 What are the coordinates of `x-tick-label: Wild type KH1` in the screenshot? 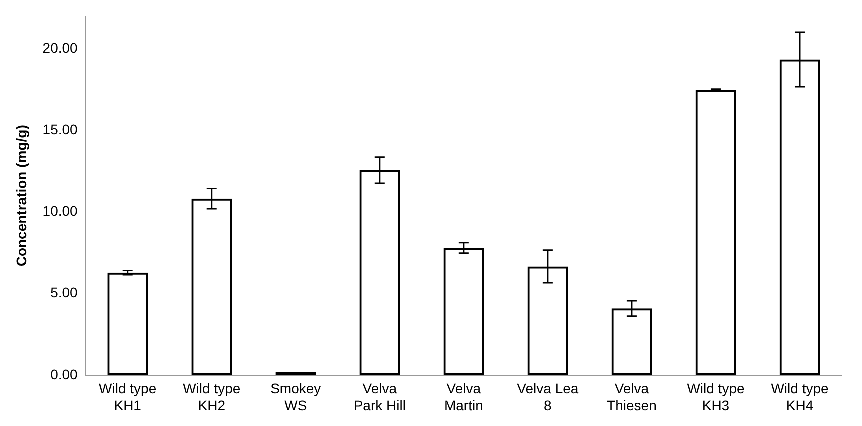 It's located at (128, 397).